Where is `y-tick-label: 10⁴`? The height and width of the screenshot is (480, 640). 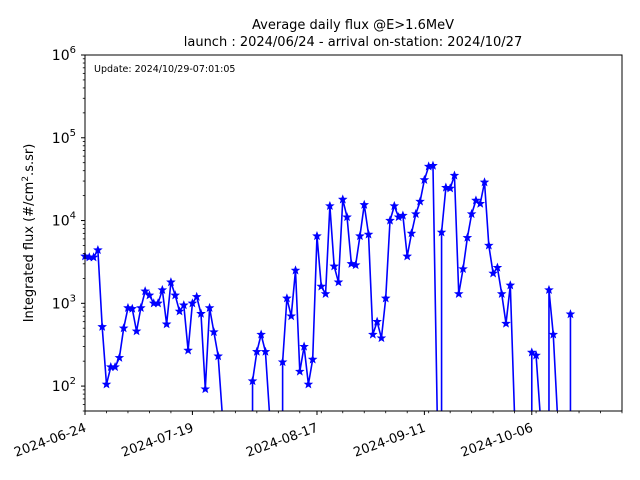 y-tick-label: 10⁴ is located at coordinates (64, 220).